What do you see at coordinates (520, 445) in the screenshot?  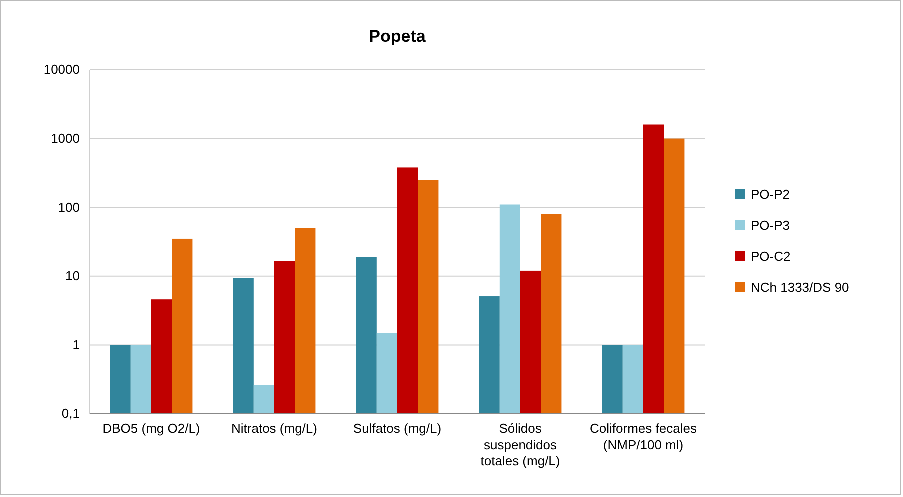 I see `x-tick-label: Sólidos suspendidos totales (mg/L)` at bounding box center [520, 445].